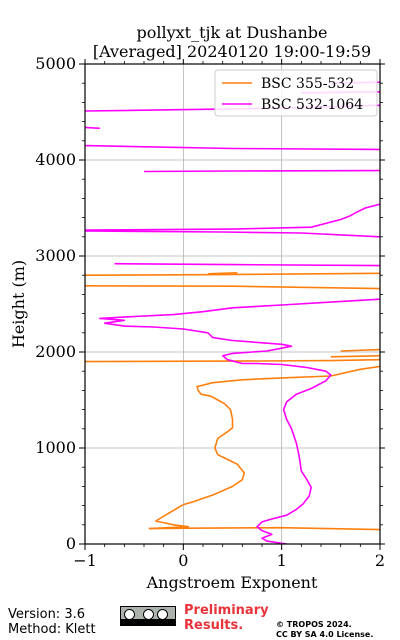 Image resolution: width=400 pixels, height=640 pixels. Describe the element at coordinates (325, 634) in the screenshot. I see `copyright-line-2: CC BY SA 4.0 License.` at that location.